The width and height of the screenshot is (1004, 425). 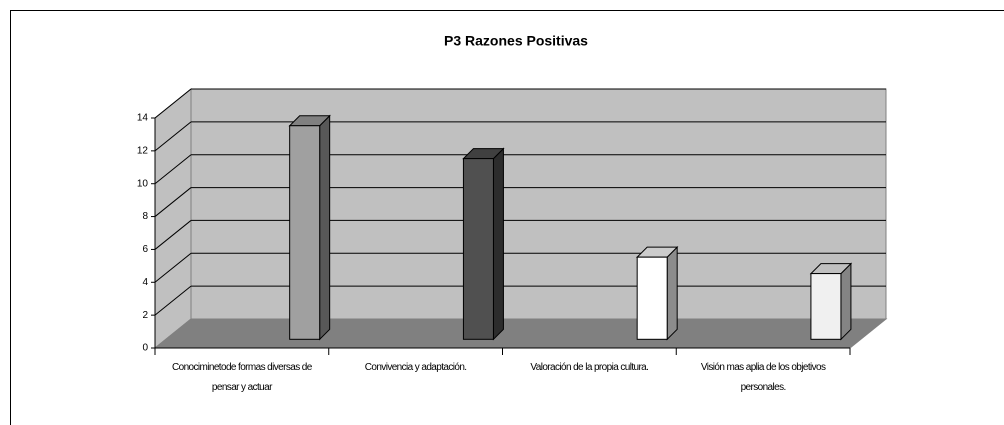 I want to click on y-tick-label: 12, so click(x=143, y=150).